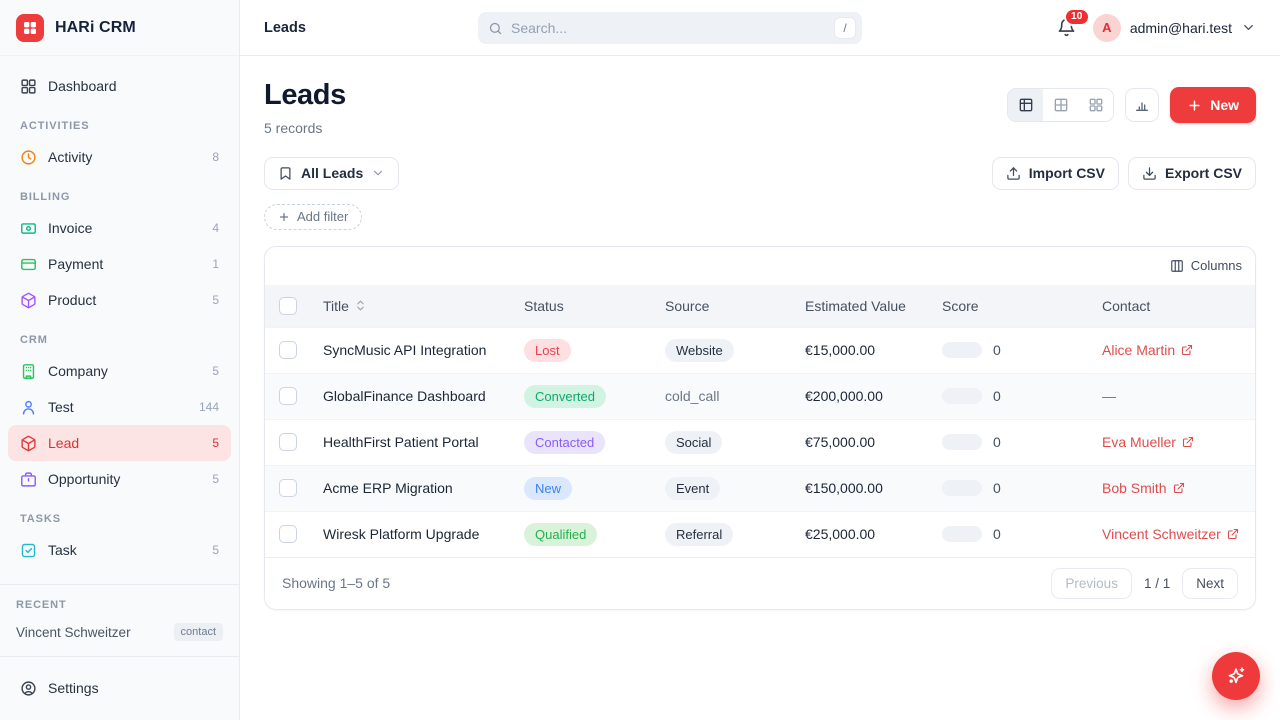  I want to click on new-record-button: New, so click(1213, 105).